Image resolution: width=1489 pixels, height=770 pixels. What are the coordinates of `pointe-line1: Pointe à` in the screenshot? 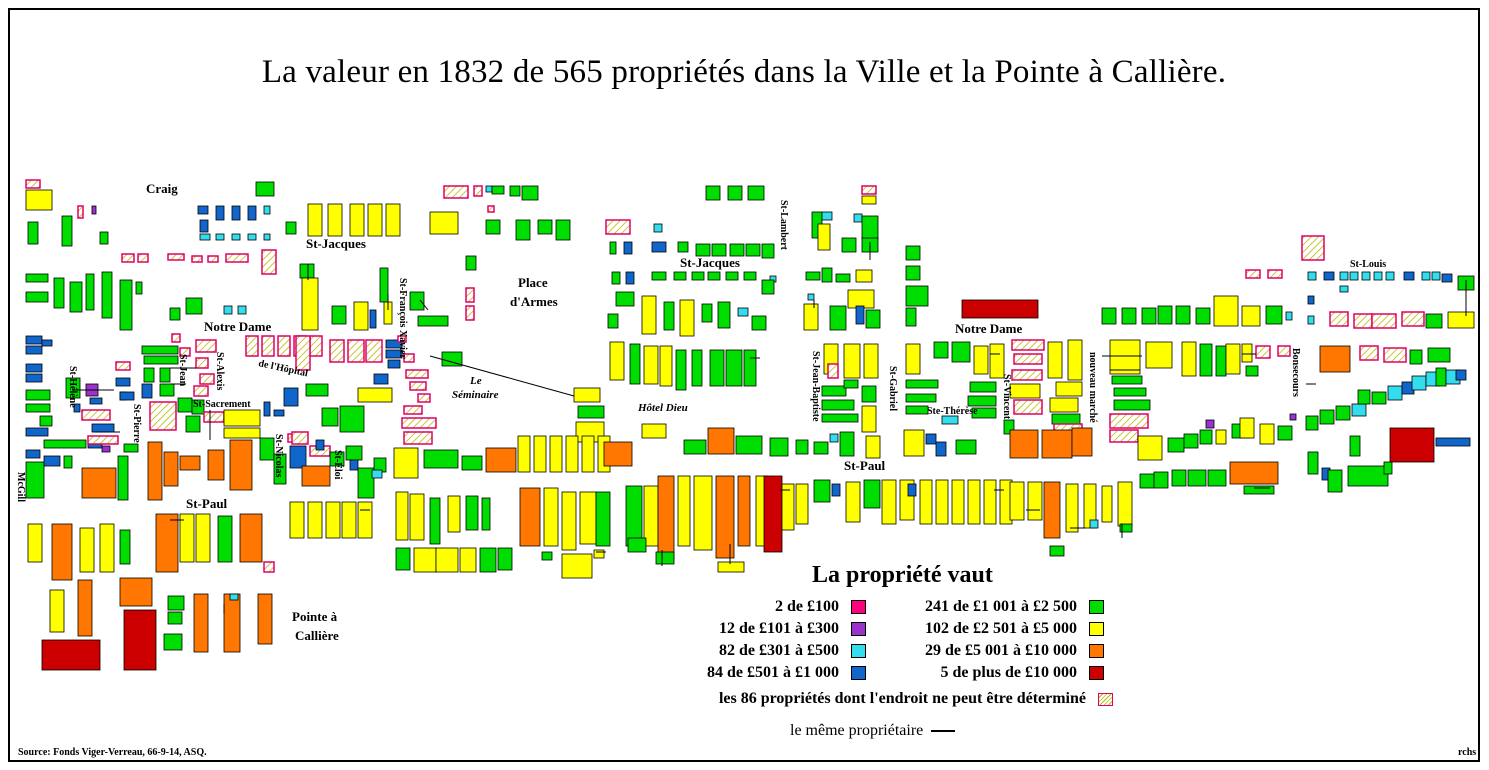 It's located at (315, 616).